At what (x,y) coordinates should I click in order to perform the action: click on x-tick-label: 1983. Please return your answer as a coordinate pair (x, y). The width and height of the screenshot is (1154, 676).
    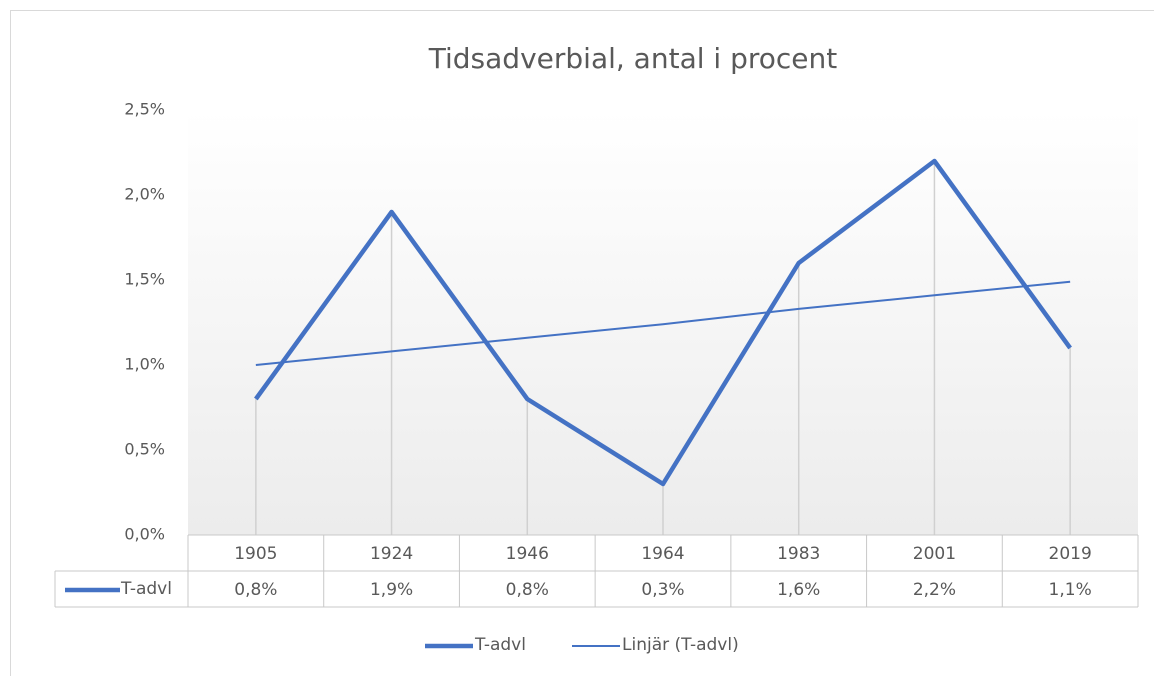
    Looking at the image, I should click on (798, 554).